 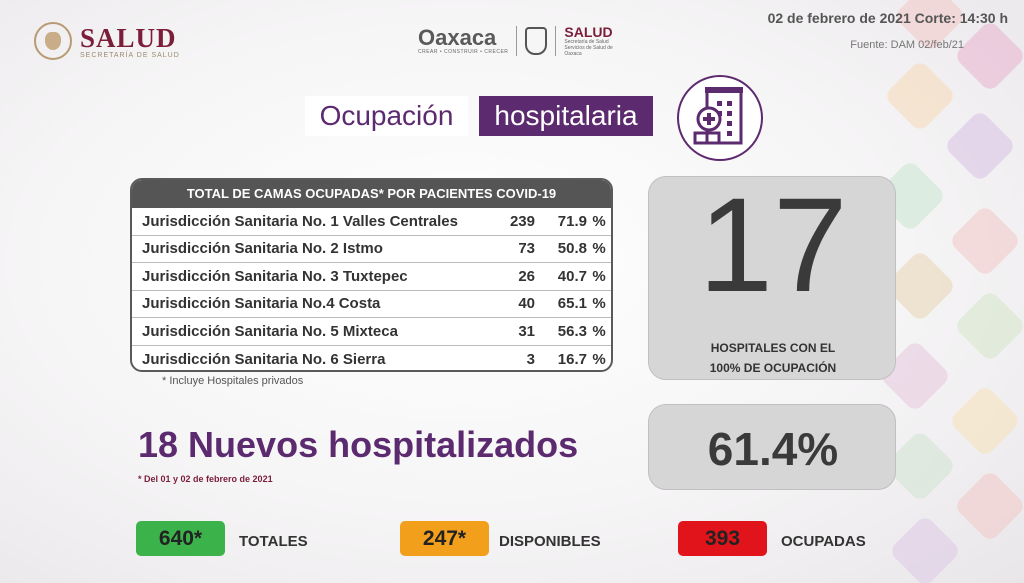 What do you see at coordinates (722, 538) in the screenshot?
I see `occupied-beds-badge: 393` at bounding box center [722, 538].